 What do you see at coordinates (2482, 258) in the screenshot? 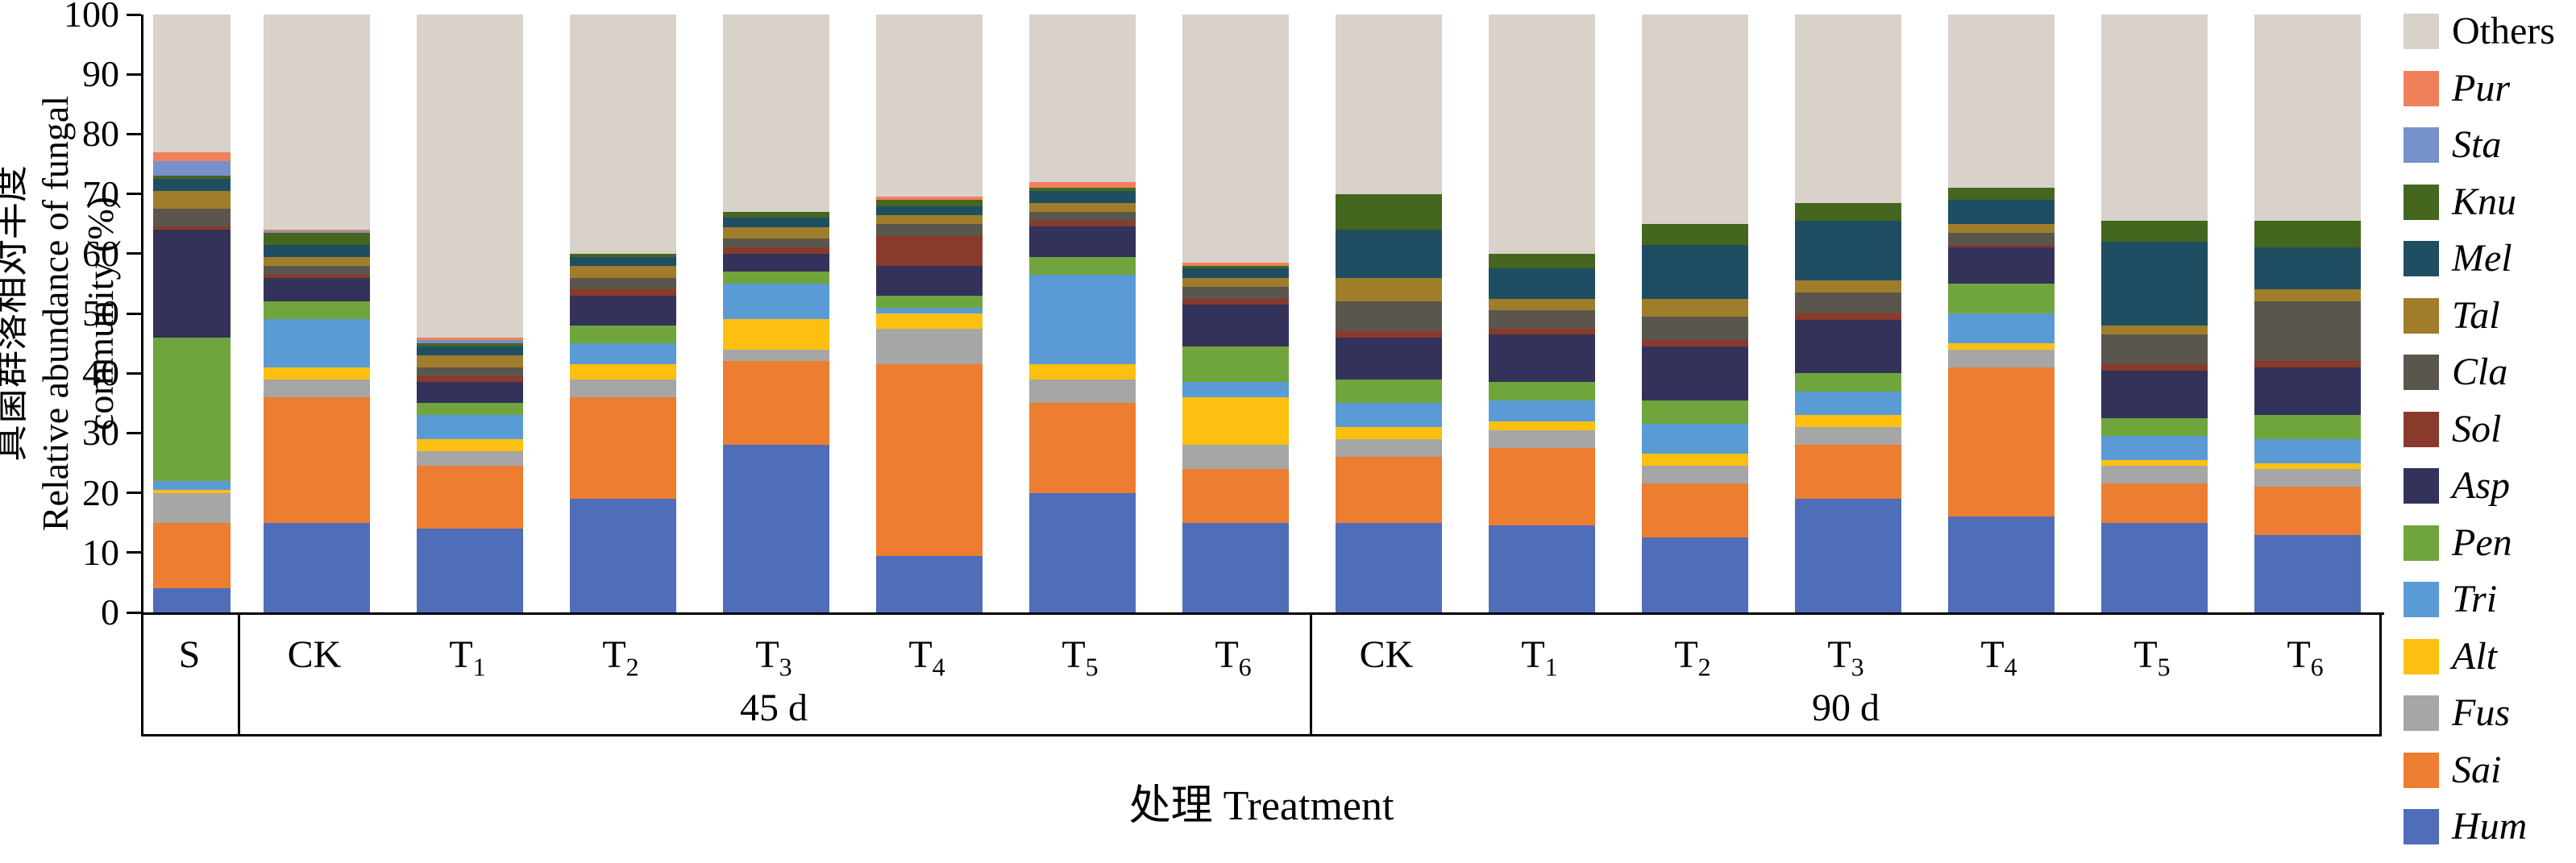
I see `legend-label-mel: Mel` at bounding box center [2482, 258].